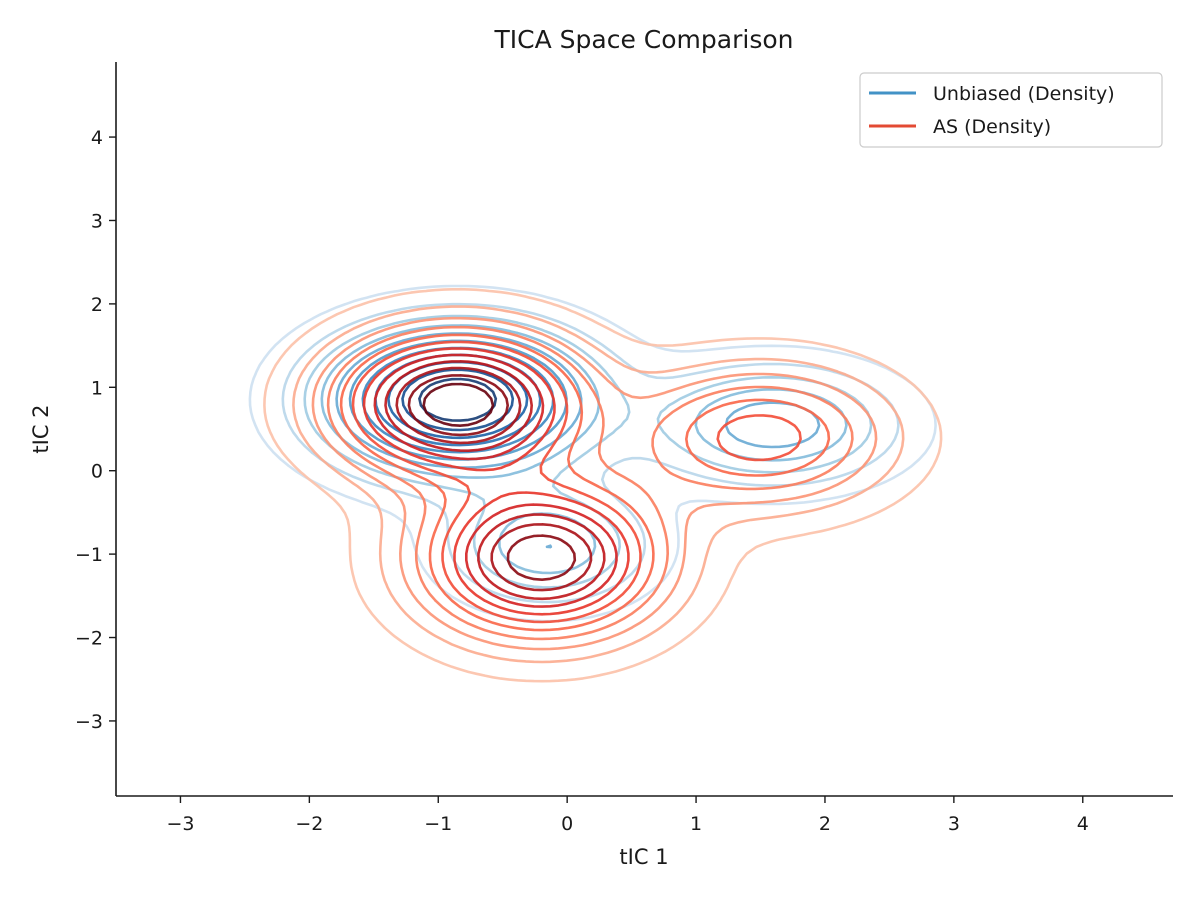 The width and height of the screenshot is (1200, 901). I want to click on y-tick-label: 1, so click(97, 388).